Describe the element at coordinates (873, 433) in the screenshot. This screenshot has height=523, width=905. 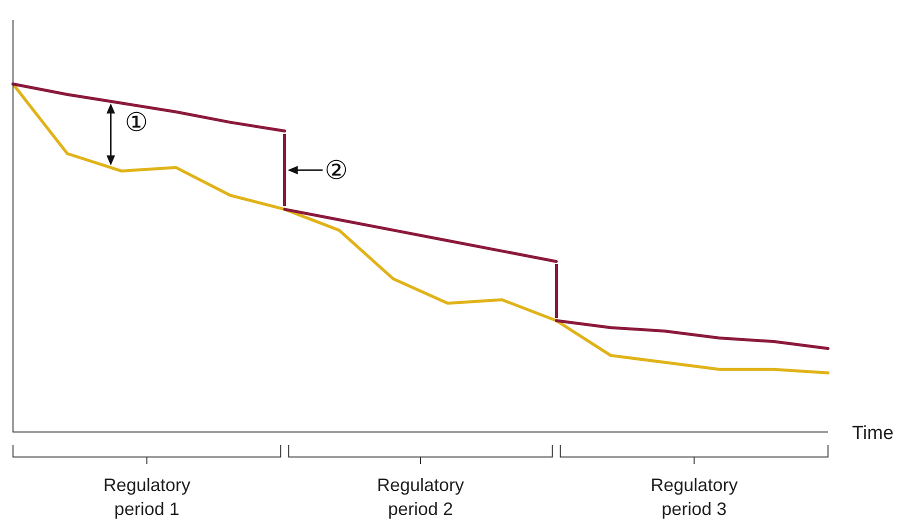
I see `x-axis-title: Time` at that location.